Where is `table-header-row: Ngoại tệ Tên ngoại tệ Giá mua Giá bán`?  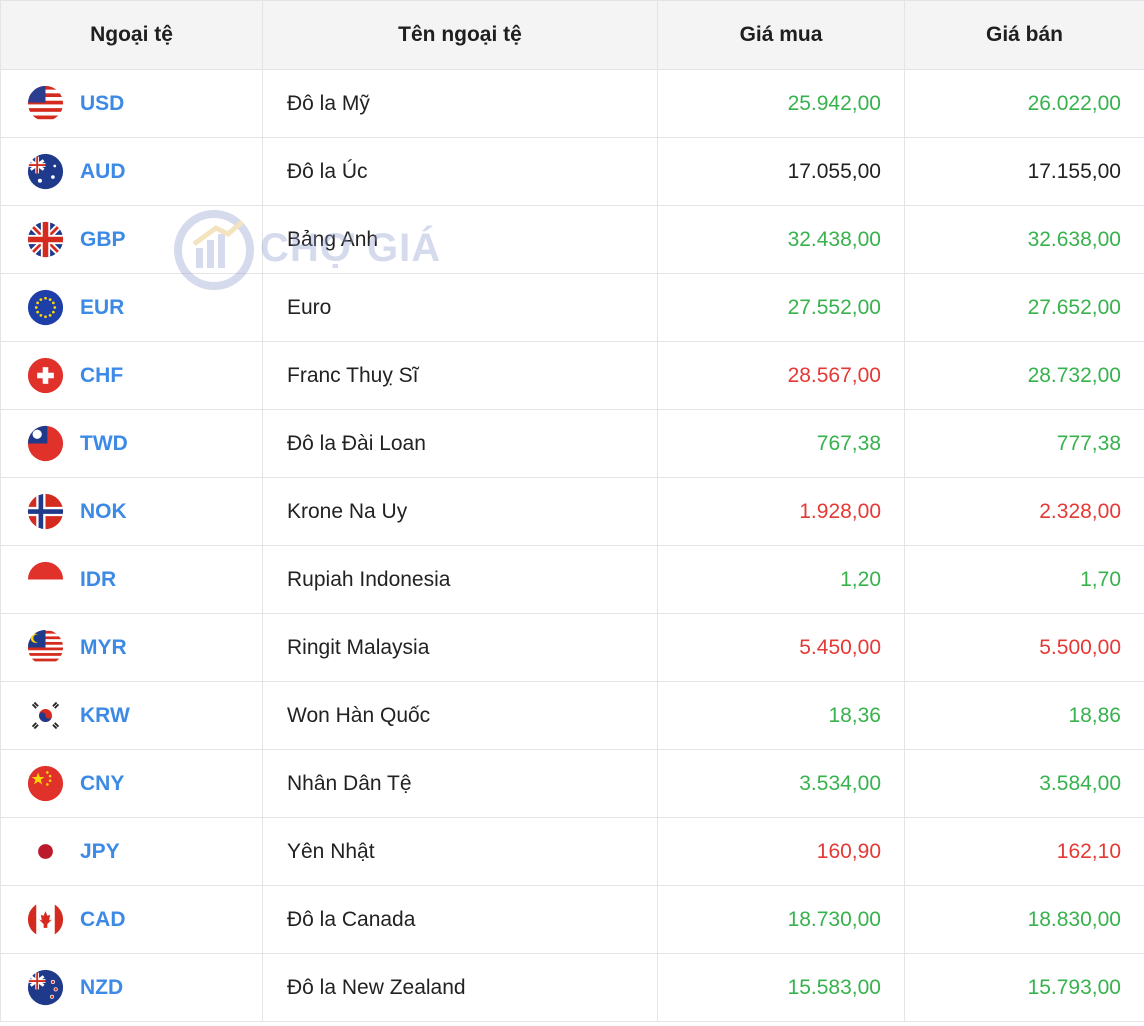
table-header-row: Ngoại tệ Tên ngoại tệ Giá mua Giá bán is located at coordinates (572, 35).